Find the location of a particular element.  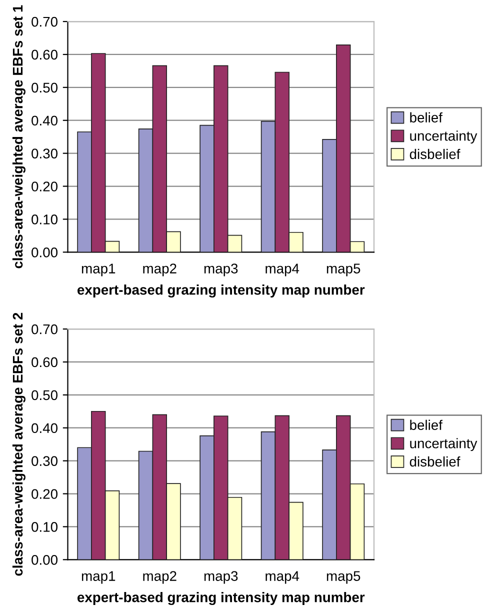

y-axis-title: class-area-weighted average EBFs set 1 is located at coordinates (19, 136).